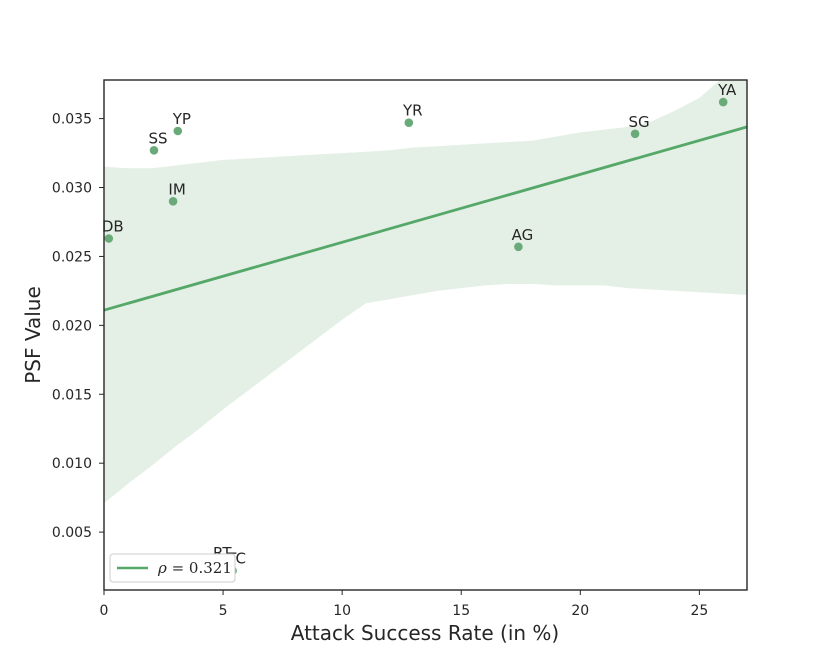 This screenshot has width=830, height=664. I want to click on y-tick-label: 0.015, so click(72, 395).